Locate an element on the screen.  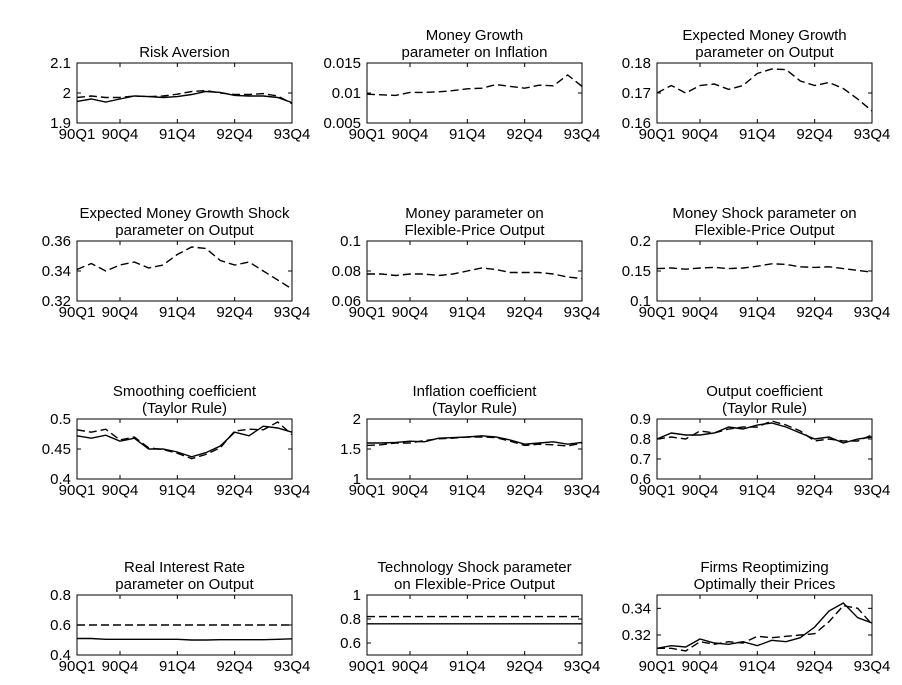
y-tick-label: 2.1 is located at coordinates (60, 63).